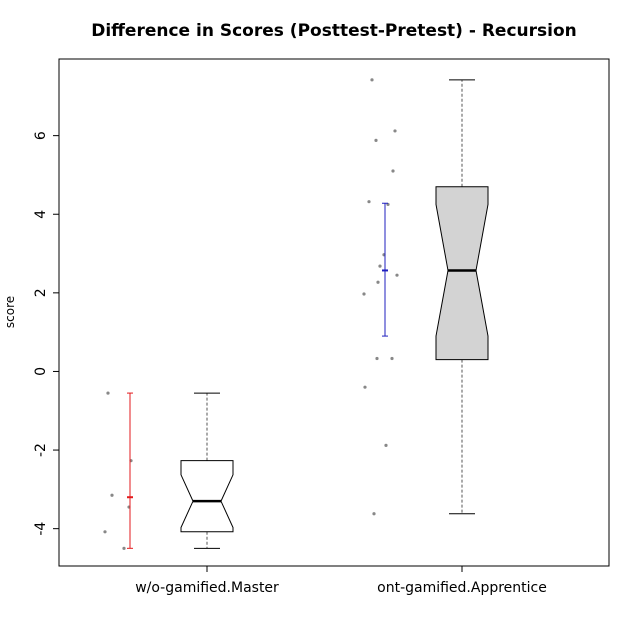  Describe the element at coordinates (10, 312) in the screenshot. I see `y-axis-label: score` at that location.